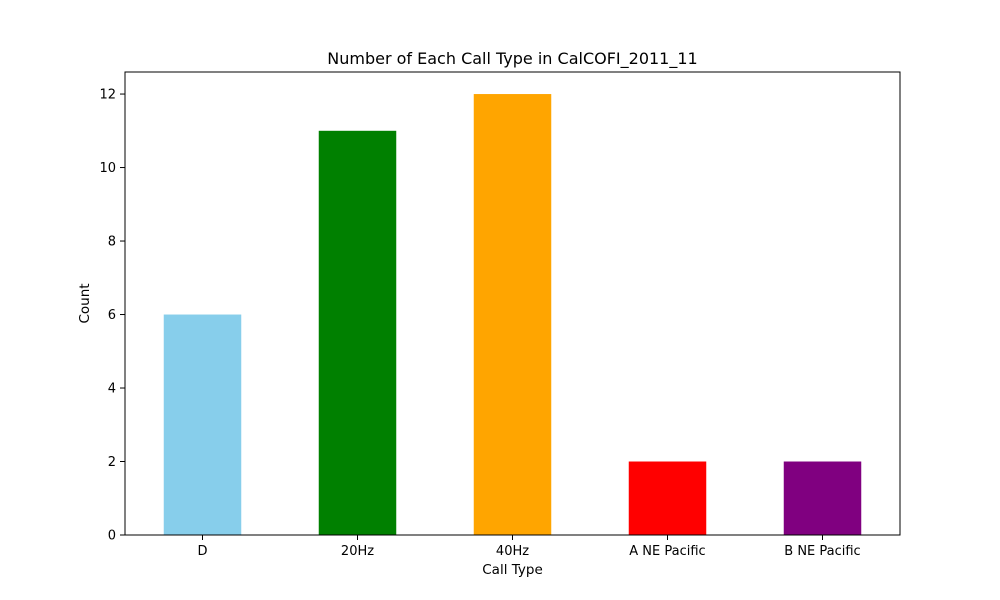  I want to click on y-tick-label: 10, so click(107, 168).